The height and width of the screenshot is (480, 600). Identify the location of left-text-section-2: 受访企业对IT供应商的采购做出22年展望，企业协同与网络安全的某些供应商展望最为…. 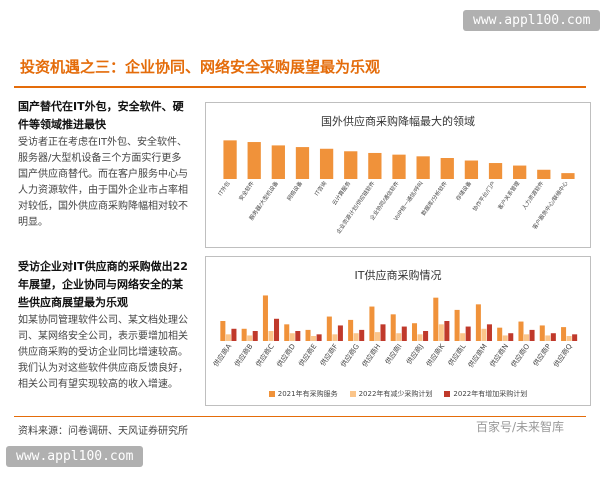
(104, 325).